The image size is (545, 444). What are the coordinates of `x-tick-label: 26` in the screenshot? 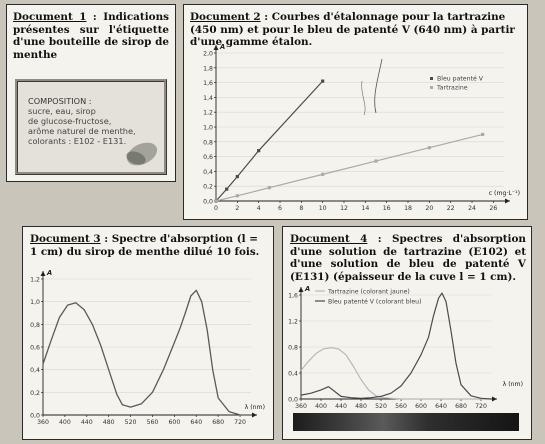 It's located at (493, 208).